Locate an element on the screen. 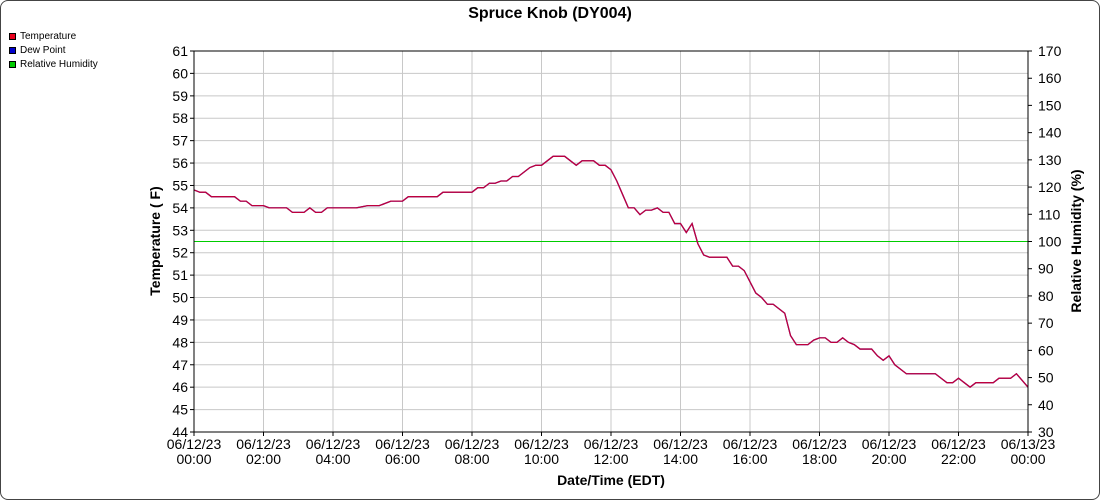 The image size is (1100, 500). x-tick-time: 14:00 is located at coordinates (680, 459).